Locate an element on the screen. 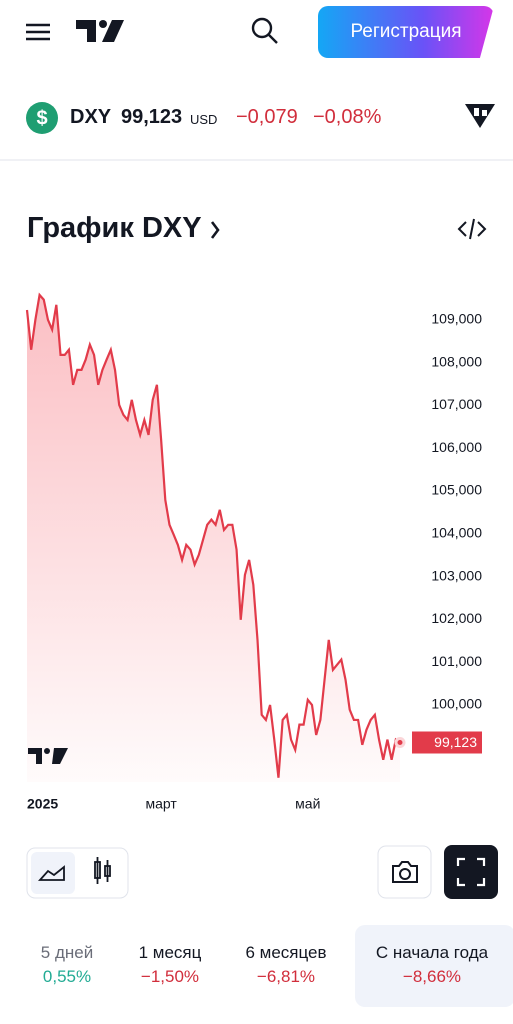 This screenshot has width=513, height=1024. price: 99,123 is located at coordinates (152, 117).